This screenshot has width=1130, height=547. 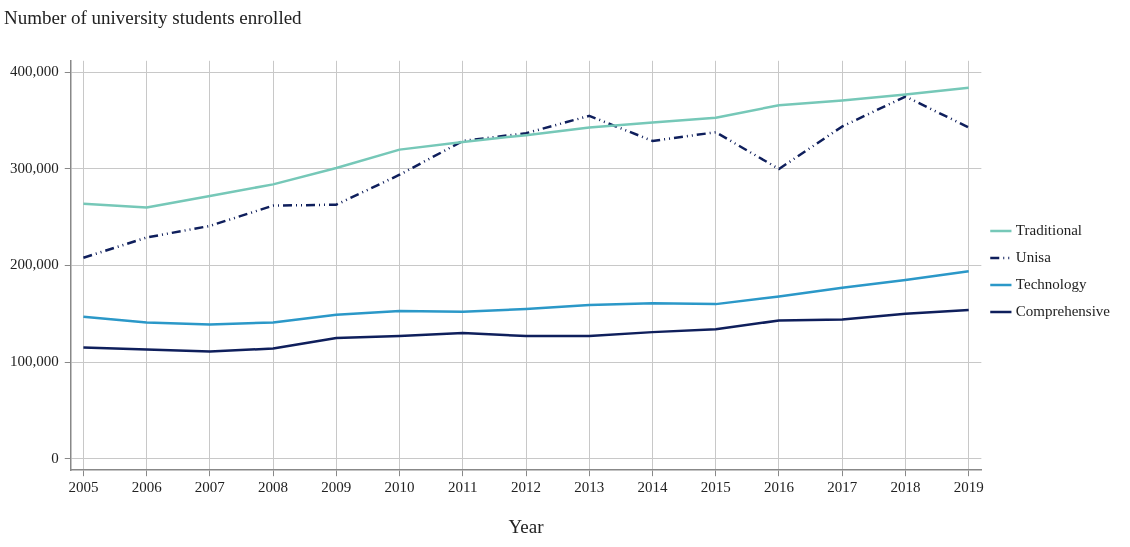 What do you see at coordinates (399, 487) in the screenshot?
I see `x-tick-label: 2010` at bounding box center [399, 487].